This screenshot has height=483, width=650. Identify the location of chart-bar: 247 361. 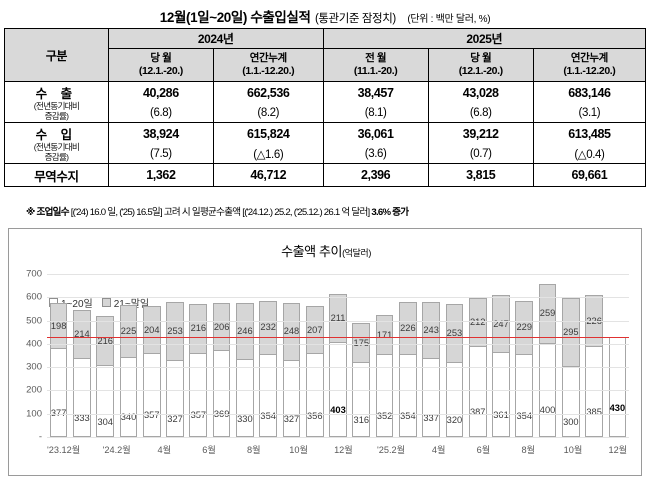
(501, 366).